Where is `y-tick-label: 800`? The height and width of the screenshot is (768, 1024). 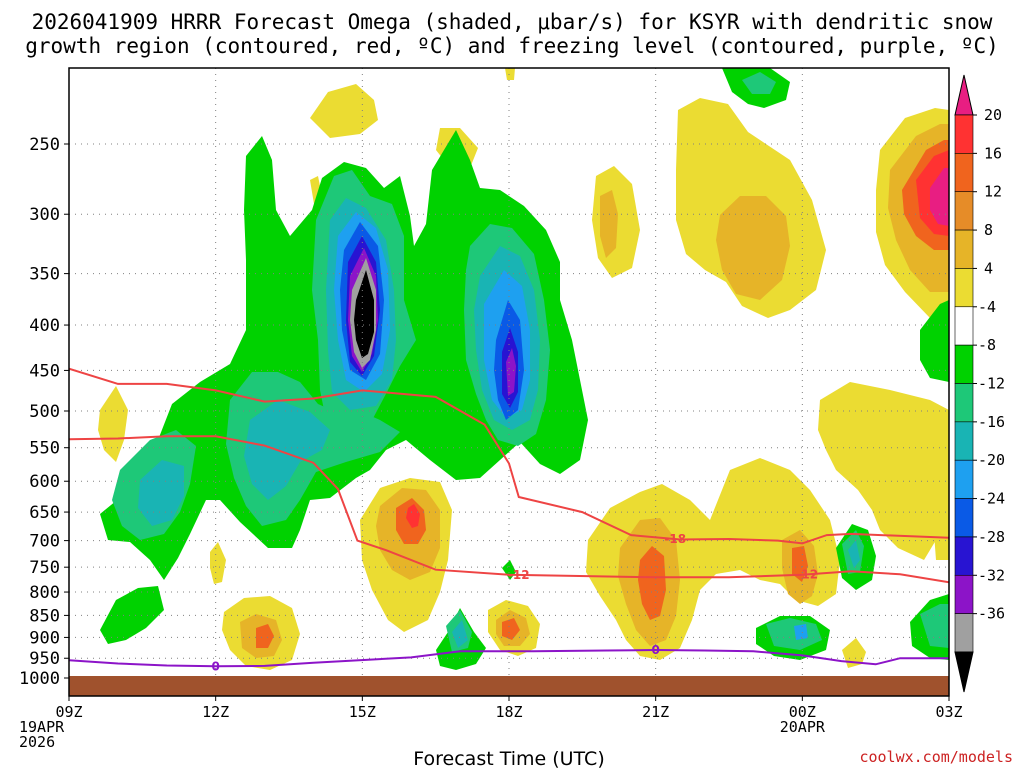
y-tick-label: 800 is located at coordinates (44, 593).